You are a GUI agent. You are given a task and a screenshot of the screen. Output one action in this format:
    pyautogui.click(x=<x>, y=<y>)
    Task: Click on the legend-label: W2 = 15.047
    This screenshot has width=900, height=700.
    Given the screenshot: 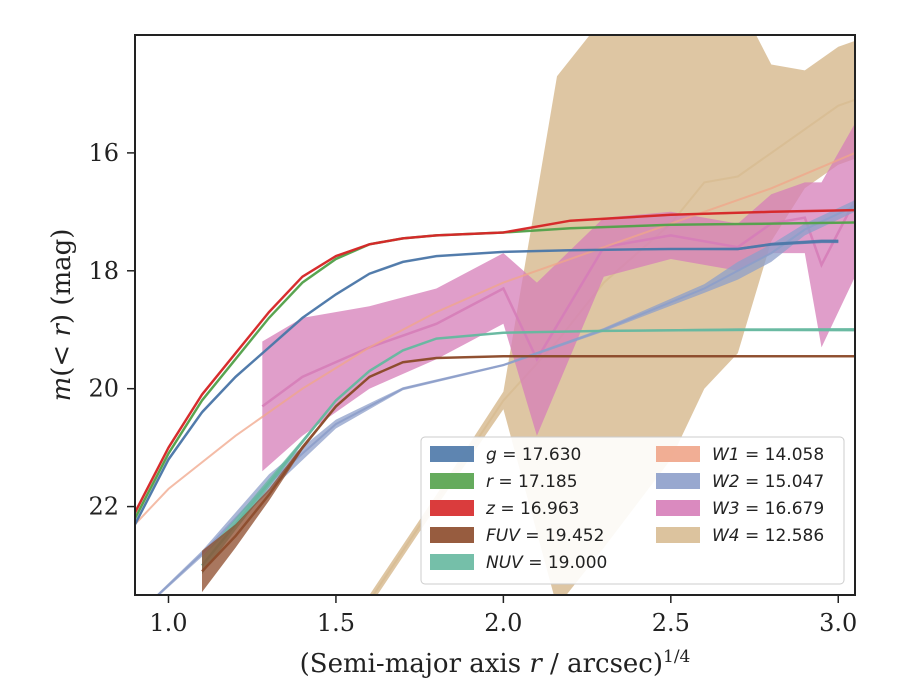 What is the action you would take?
    pyautogui.click(x=768, y=482)
    